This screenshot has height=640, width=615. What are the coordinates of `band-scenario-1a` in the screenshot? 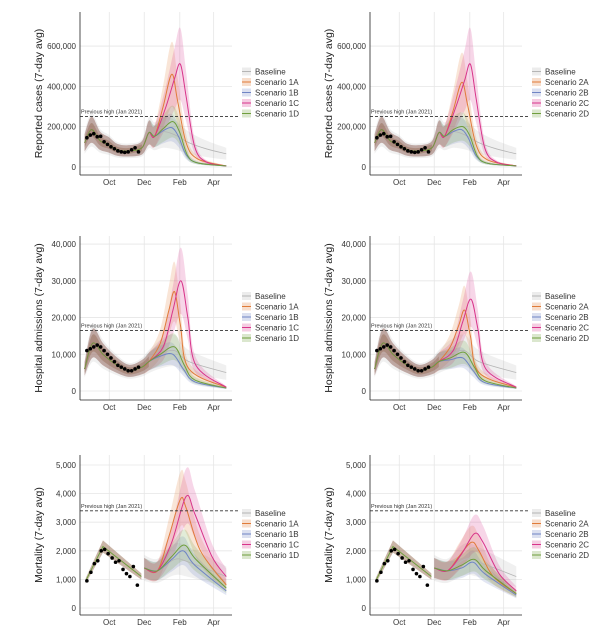 It's located at (155, 325).